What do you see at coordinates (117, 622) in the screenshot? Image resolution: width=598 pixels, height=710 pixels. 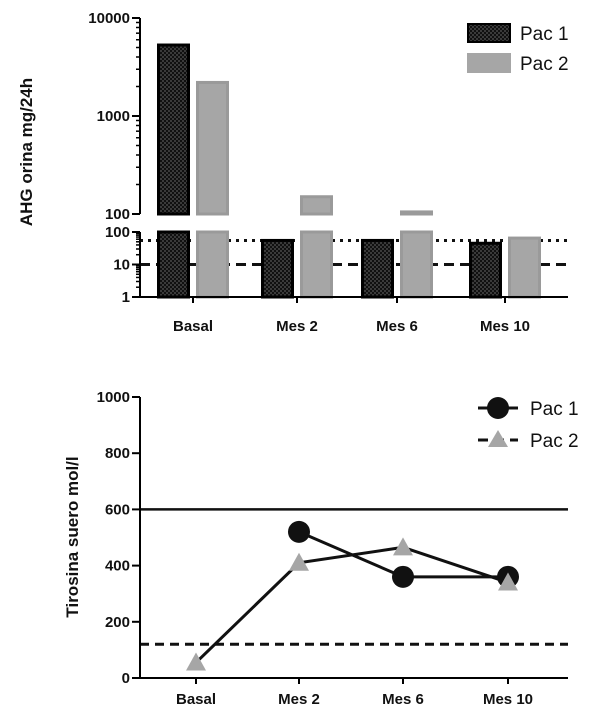 I see `y-tick-label: 200` at bounding box center [117, 622].